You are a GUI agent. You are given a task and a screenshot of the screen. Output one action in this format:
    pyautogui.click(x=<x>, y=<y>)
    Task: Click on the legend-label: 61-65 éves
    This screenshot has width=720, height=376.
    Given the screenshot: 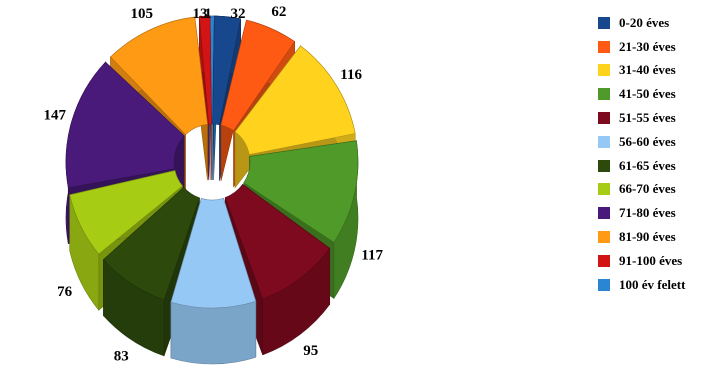 What is the action you would take?
    pyautogui.click(x=647, y=165)
    